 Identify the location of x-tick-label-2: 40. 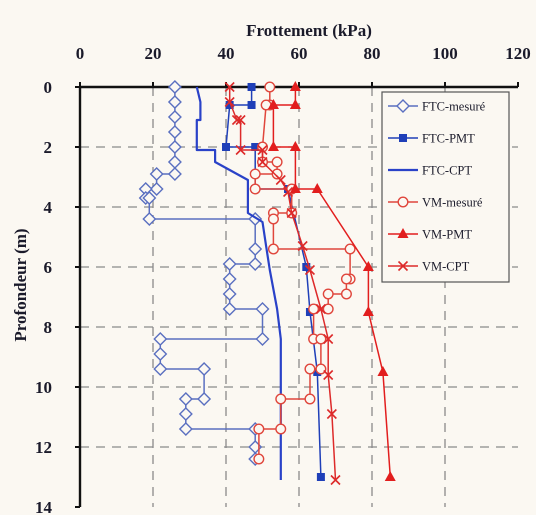
(226, 53).